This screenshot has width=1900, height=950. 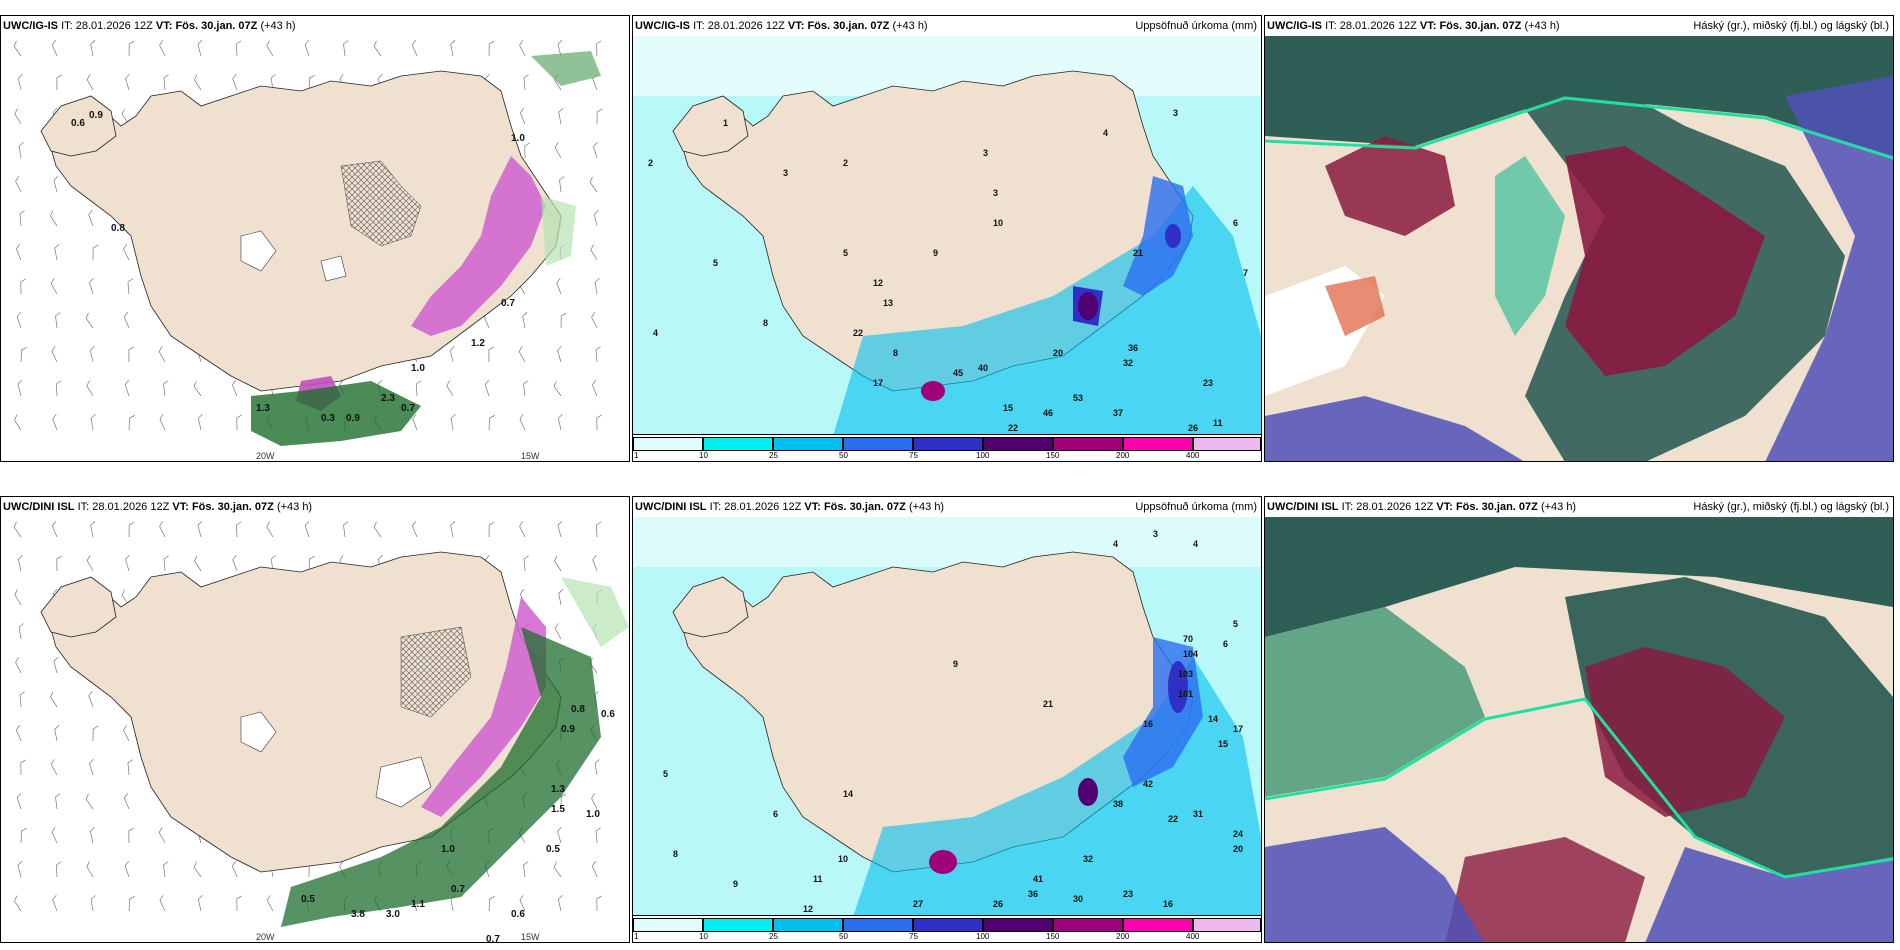 What do you see at coordinates (493, 938) in the screenshot?
I see `svg-text: 0.7` at bounding box center [493, 938].